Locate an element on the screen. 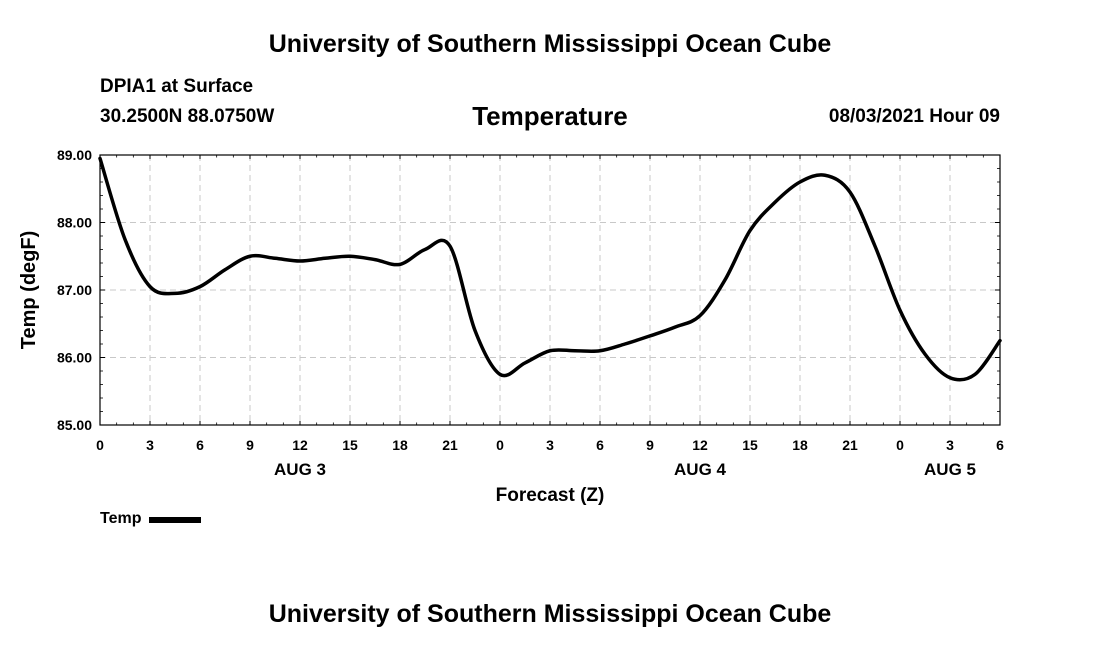  y-tick-label: 85.00 is located at coordinates (74, 425).